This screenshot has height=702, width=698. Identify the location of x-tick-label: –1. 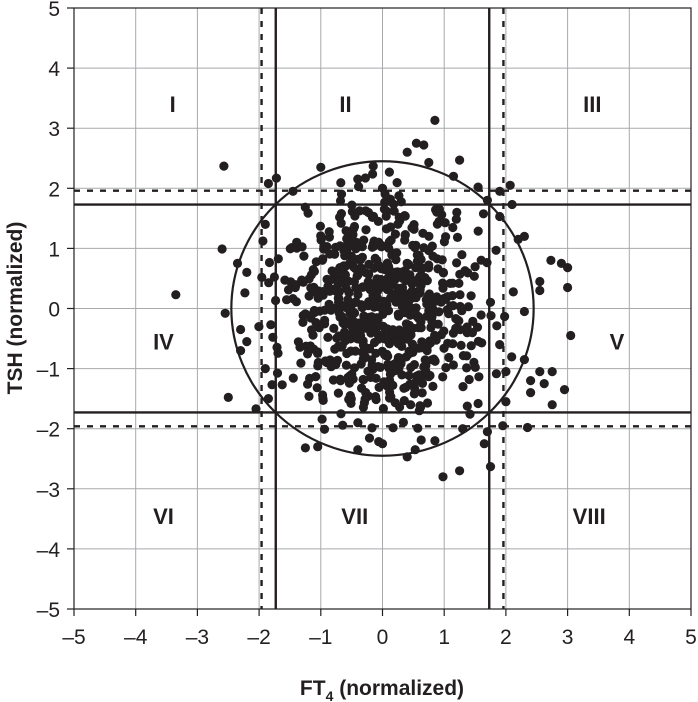
(320, 637).